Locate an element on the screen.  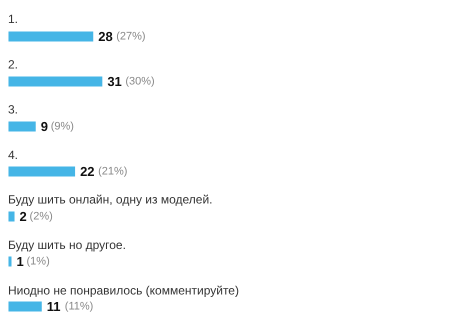
data-label: 11 (11%) is located at coordinates (70, 306).